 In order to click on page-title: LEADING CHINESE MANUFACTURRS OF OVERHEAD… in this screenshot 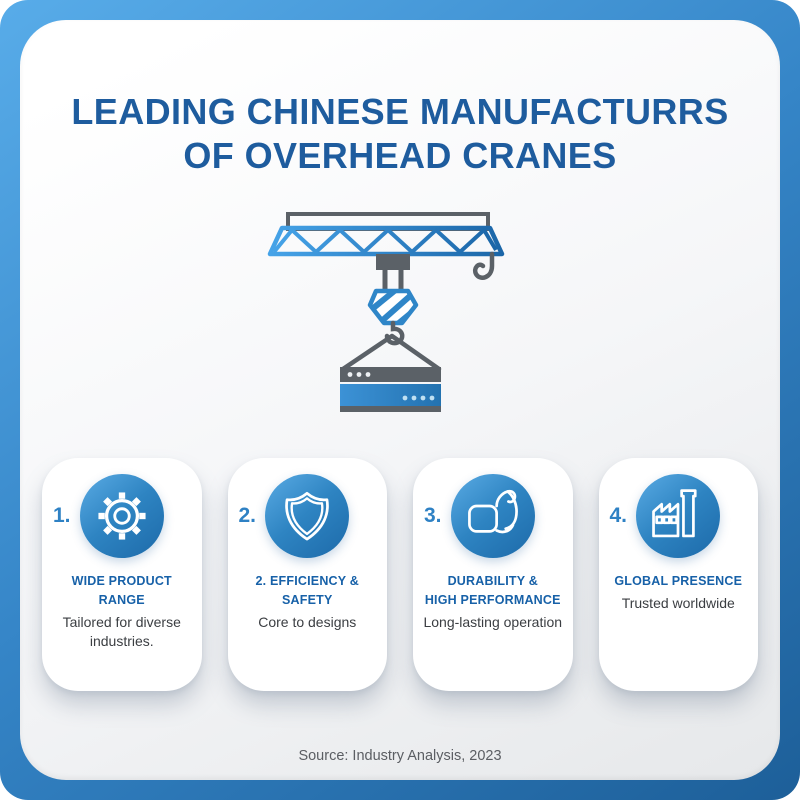, I will do `click(400, 134)`.